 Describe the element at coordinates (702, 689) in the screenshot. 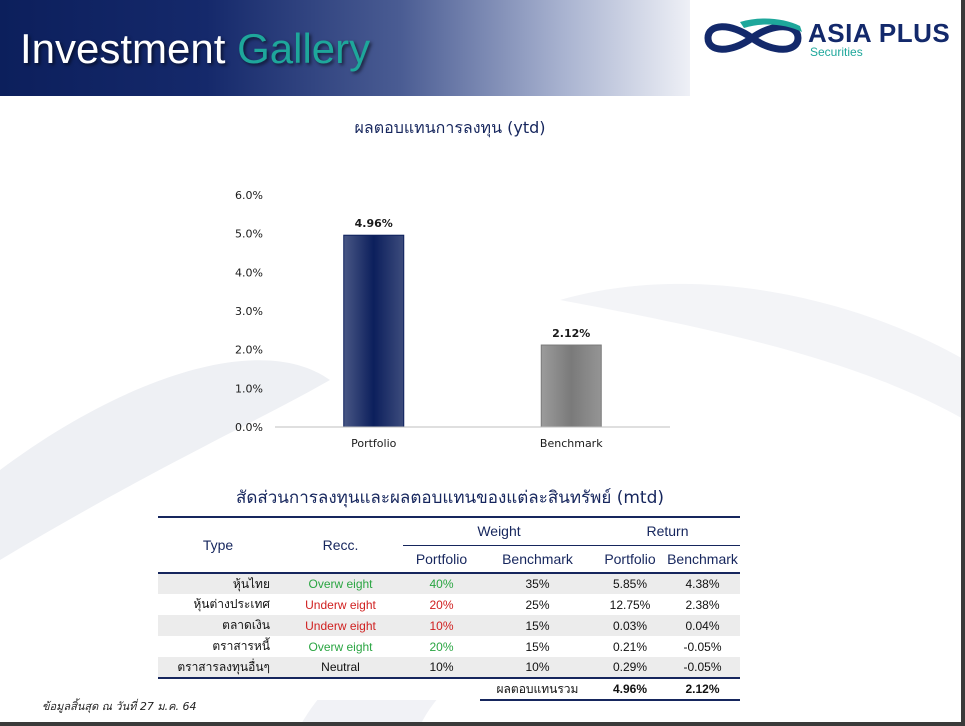

I see `total-return-benchmark: 2.12%` at that location.